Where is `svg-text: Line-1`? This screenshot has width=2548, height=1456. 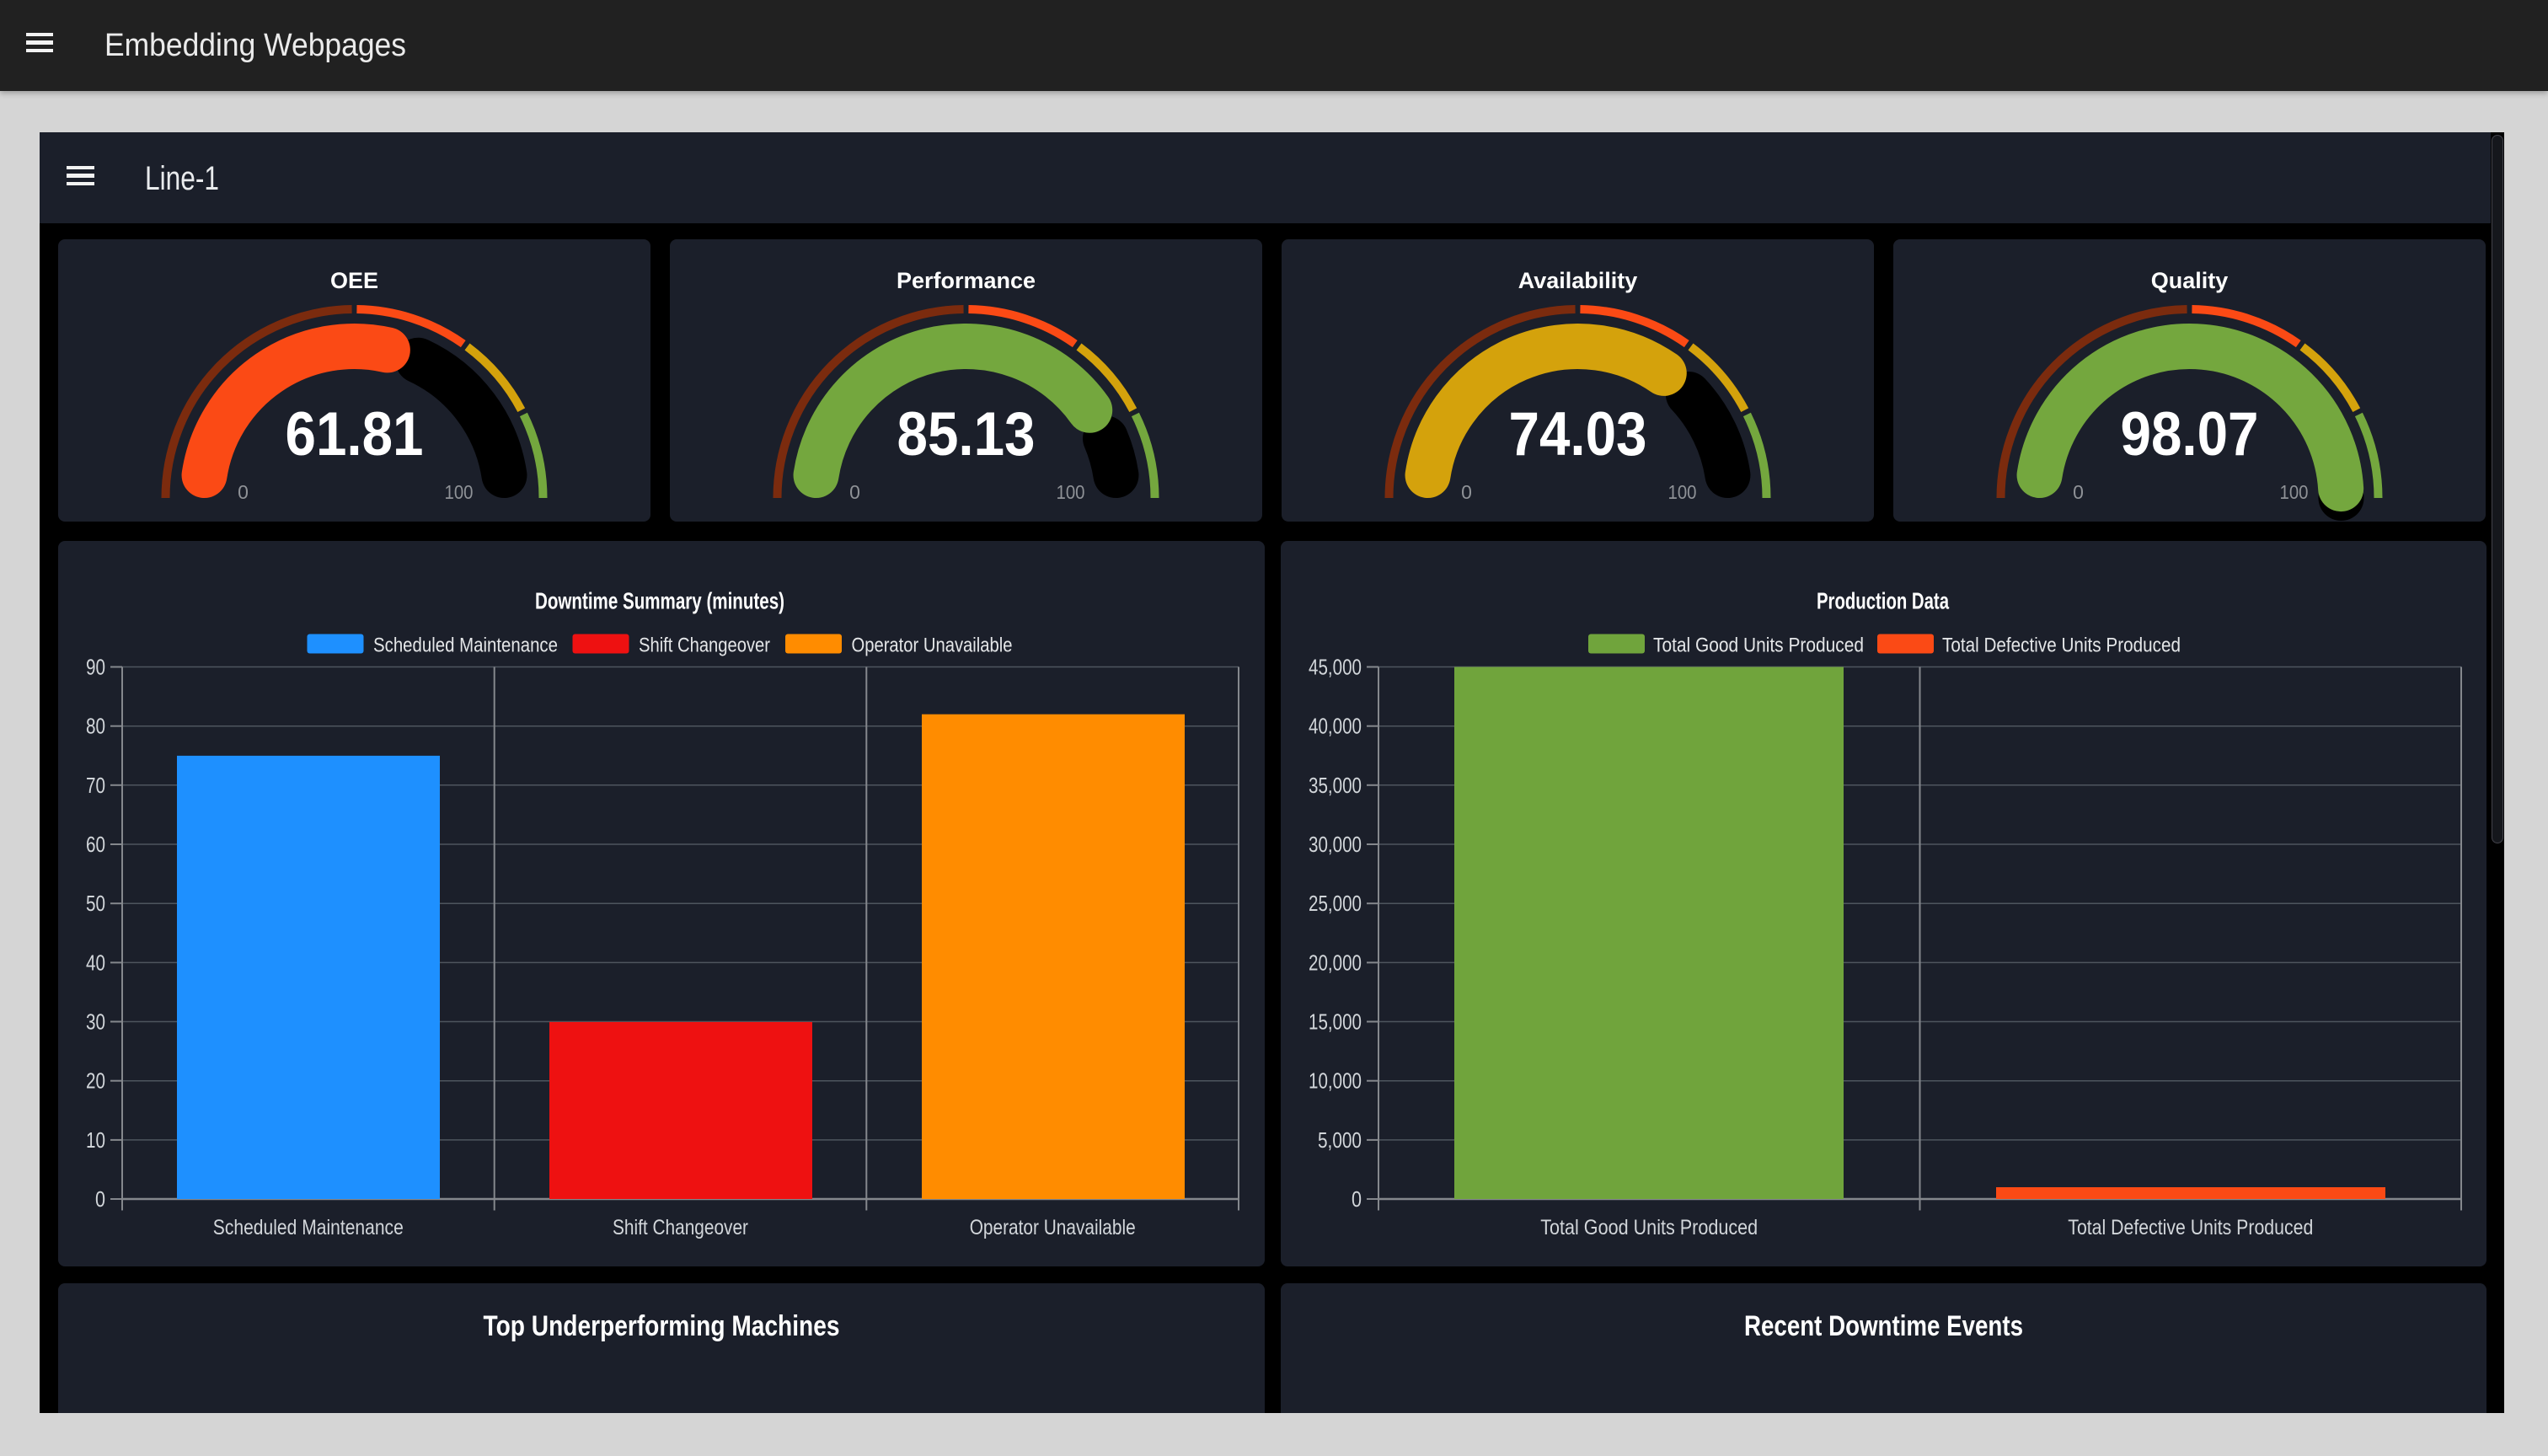 svg-text: Line-1 is located at coordinates (182, 178).